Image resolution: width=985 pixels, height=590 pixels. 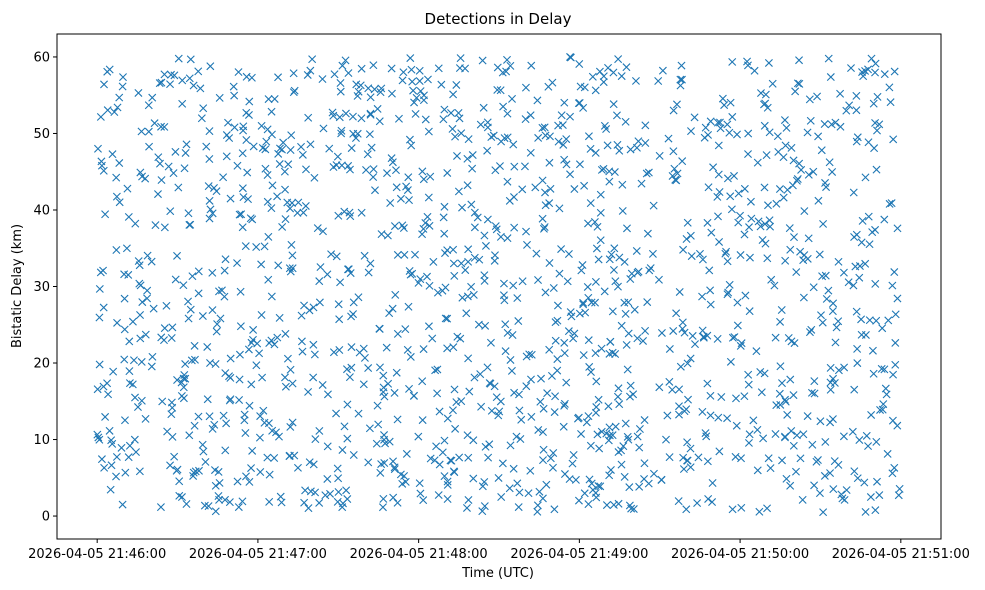 I want to click on y-axis-label: Bistatic Delay (km), so click(x=17, y=286).